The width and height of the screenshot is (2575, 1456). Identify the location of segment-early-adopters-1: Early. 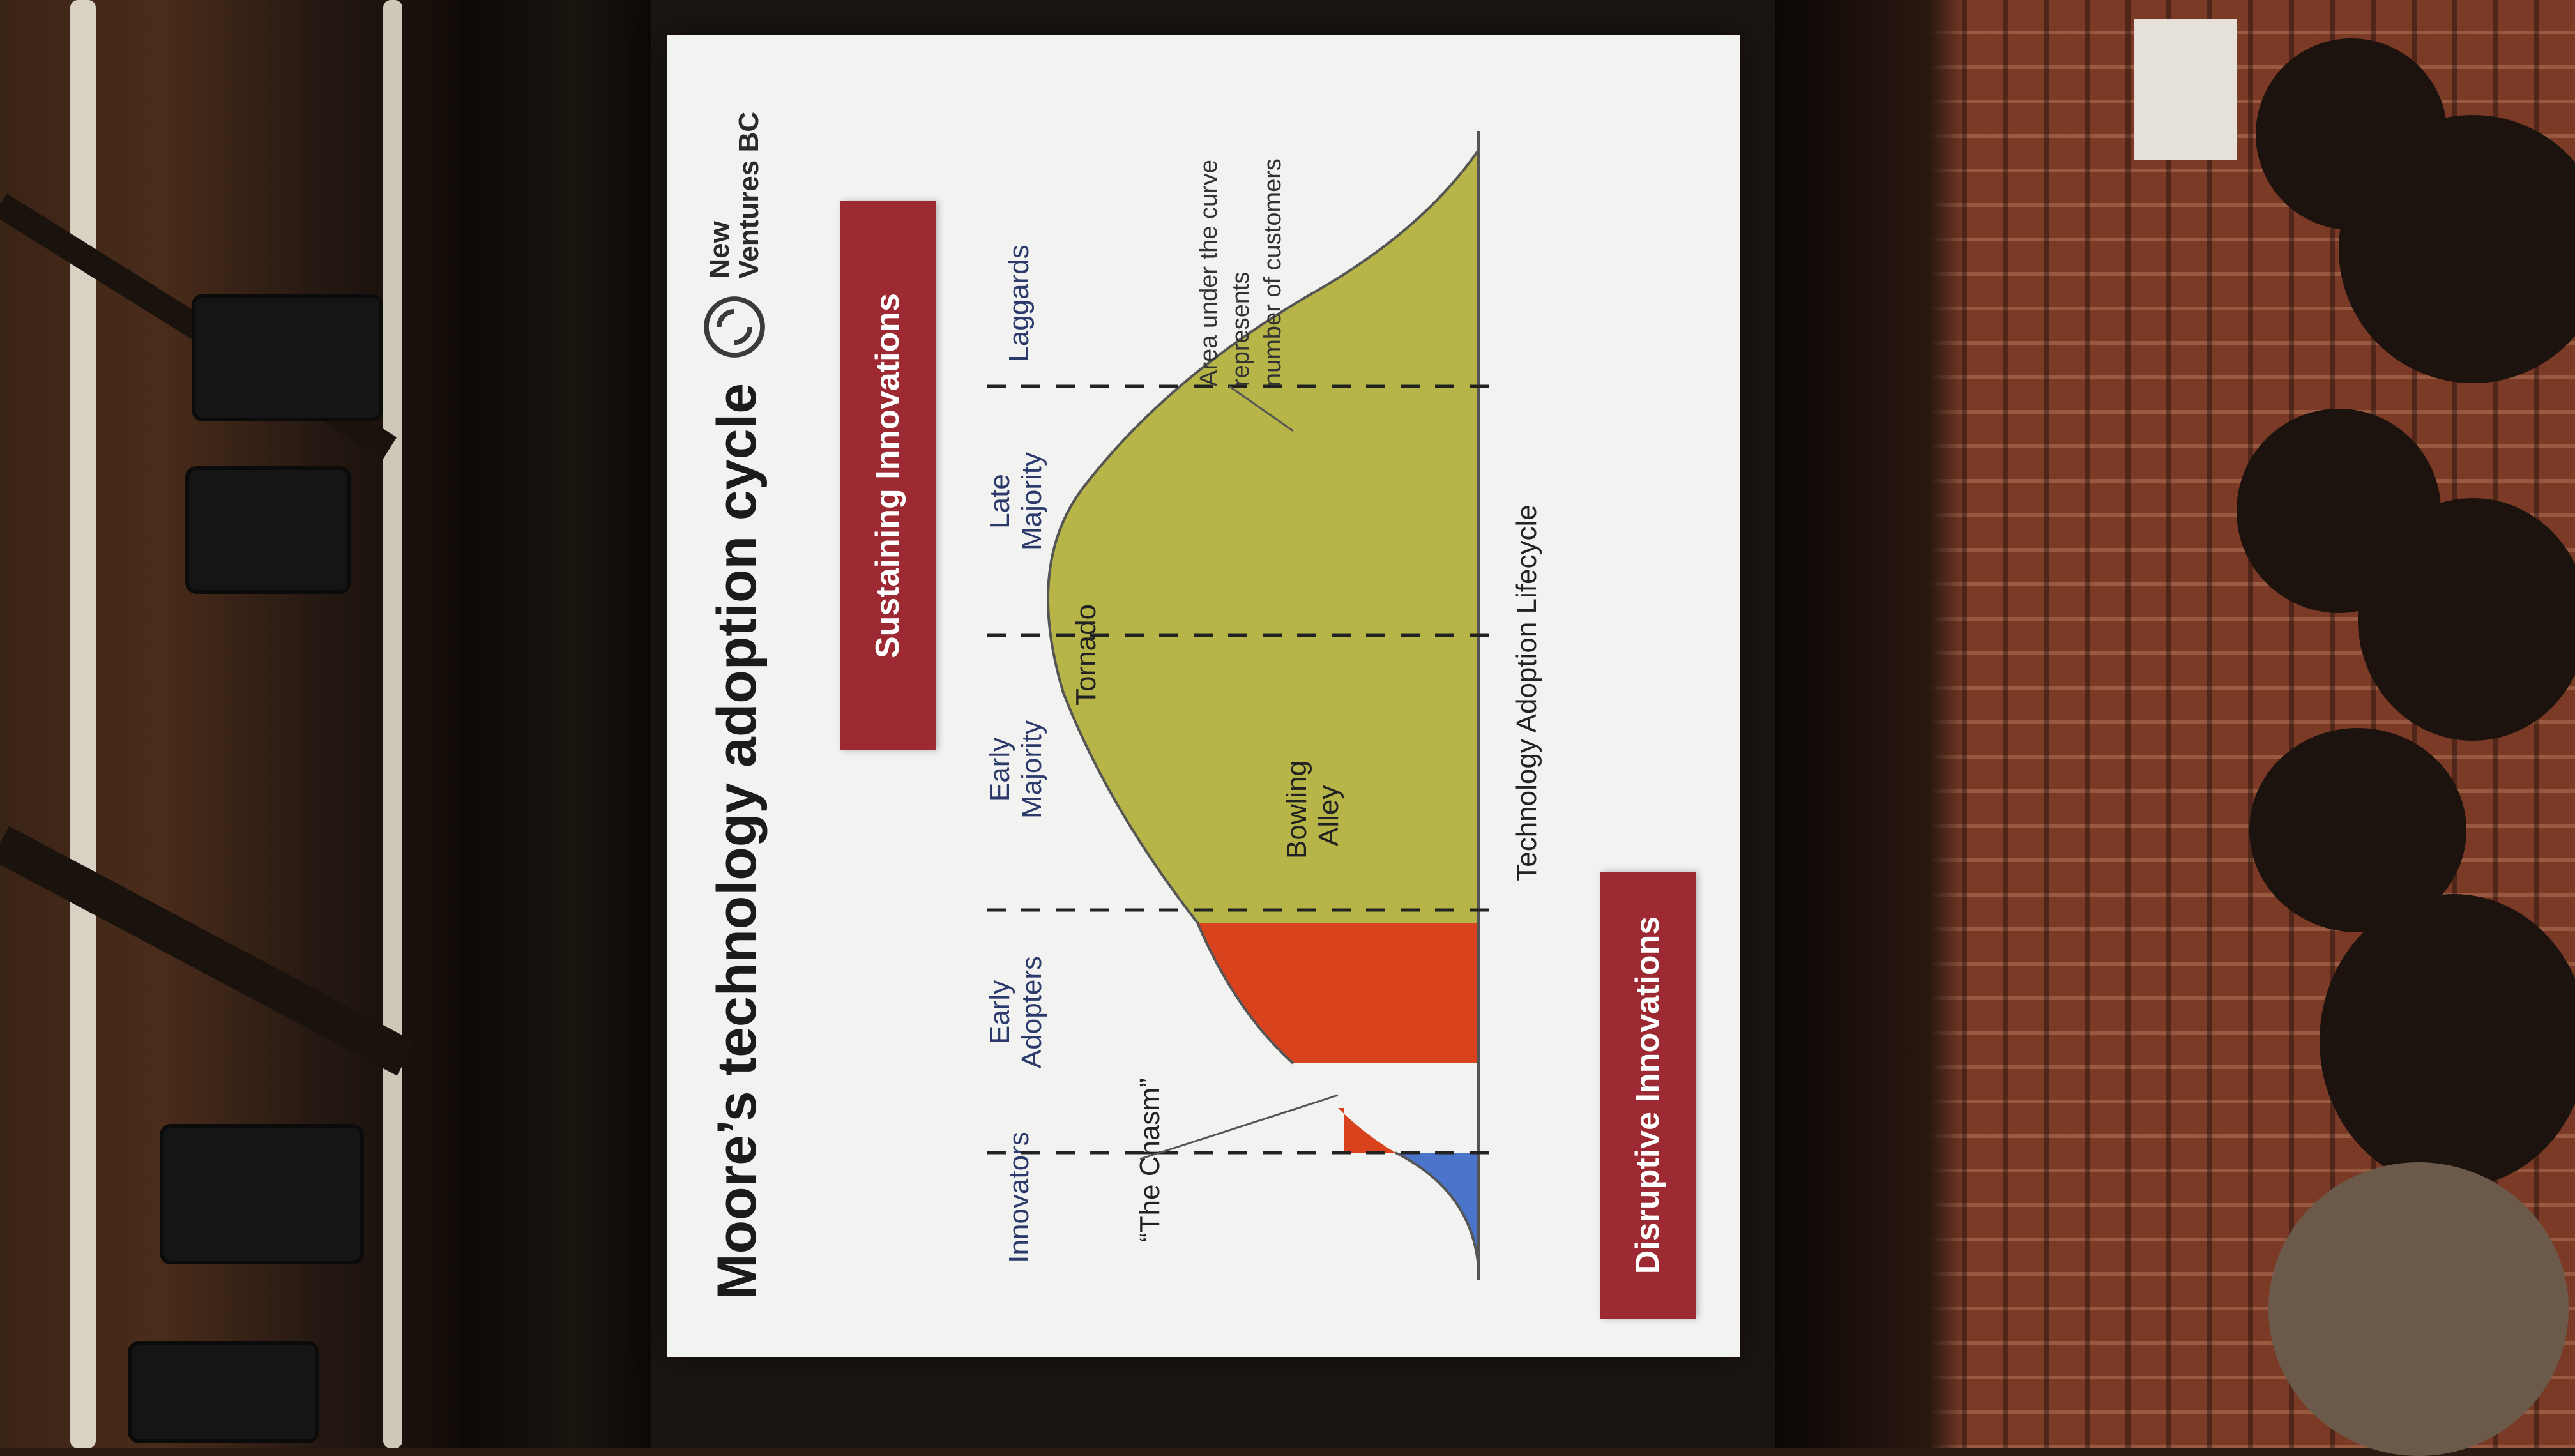
(999, 1012).